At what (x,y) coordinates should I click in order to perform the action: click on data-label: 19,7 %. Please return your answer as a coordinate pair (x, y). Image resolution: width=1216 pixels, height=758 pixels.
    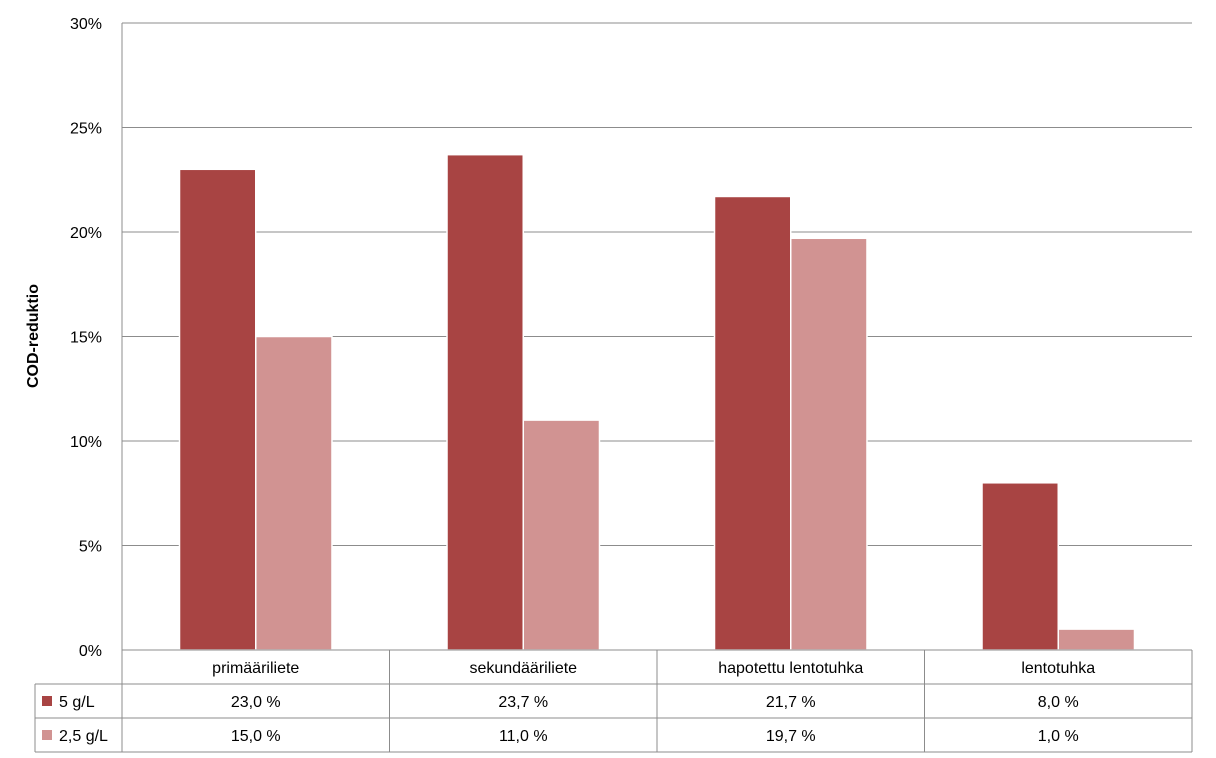
    Looking at the image, I should click on (791, 736).